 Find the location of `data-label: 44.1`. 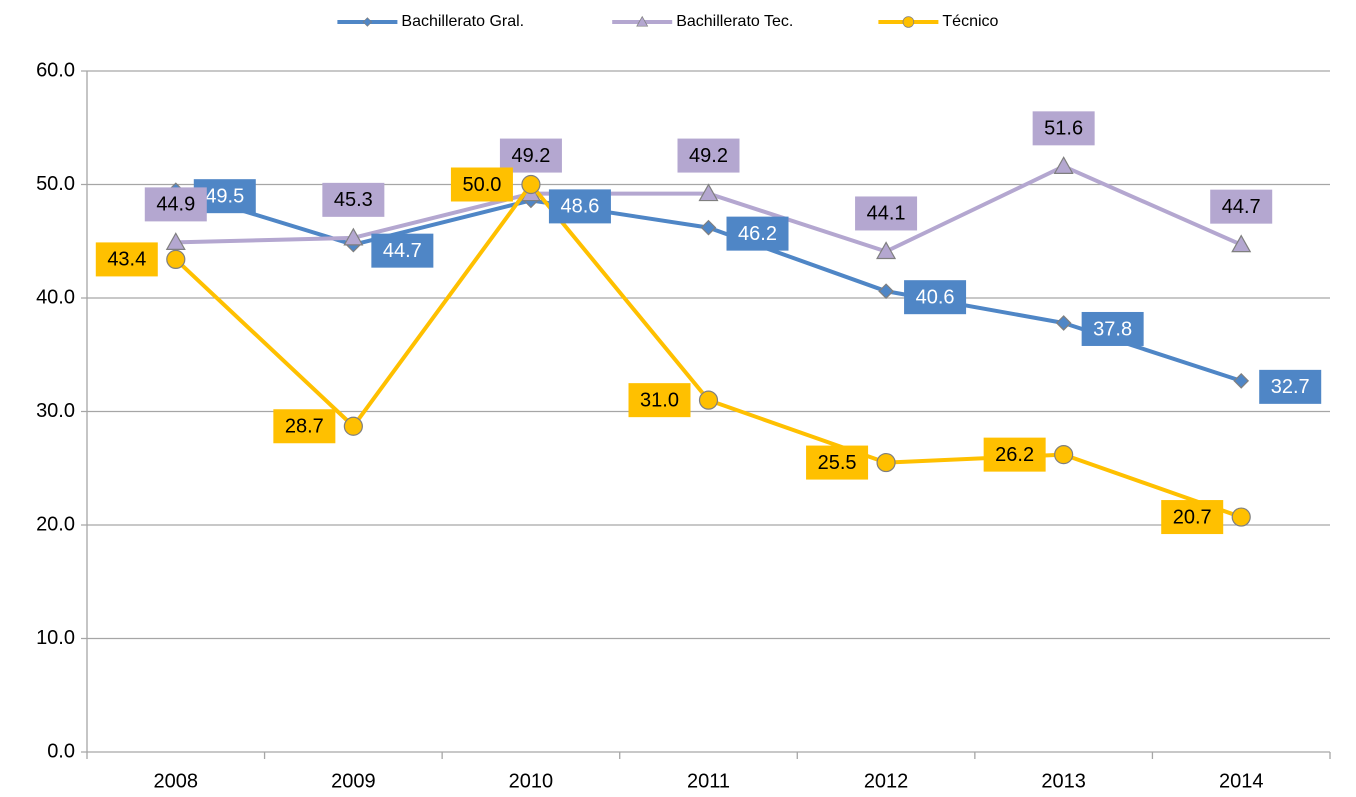

data-label: 44.1 is located at coordinates (886, 214).